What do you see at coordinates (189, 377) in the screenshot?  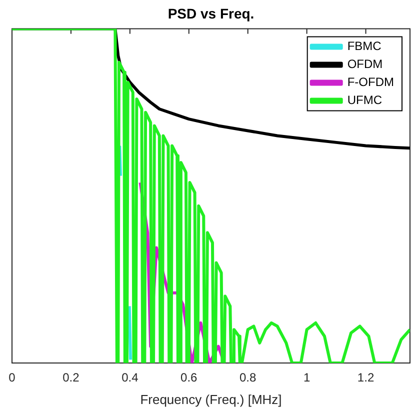 I see `x-tick-label: 0.6` at bounding box center [189, 377].